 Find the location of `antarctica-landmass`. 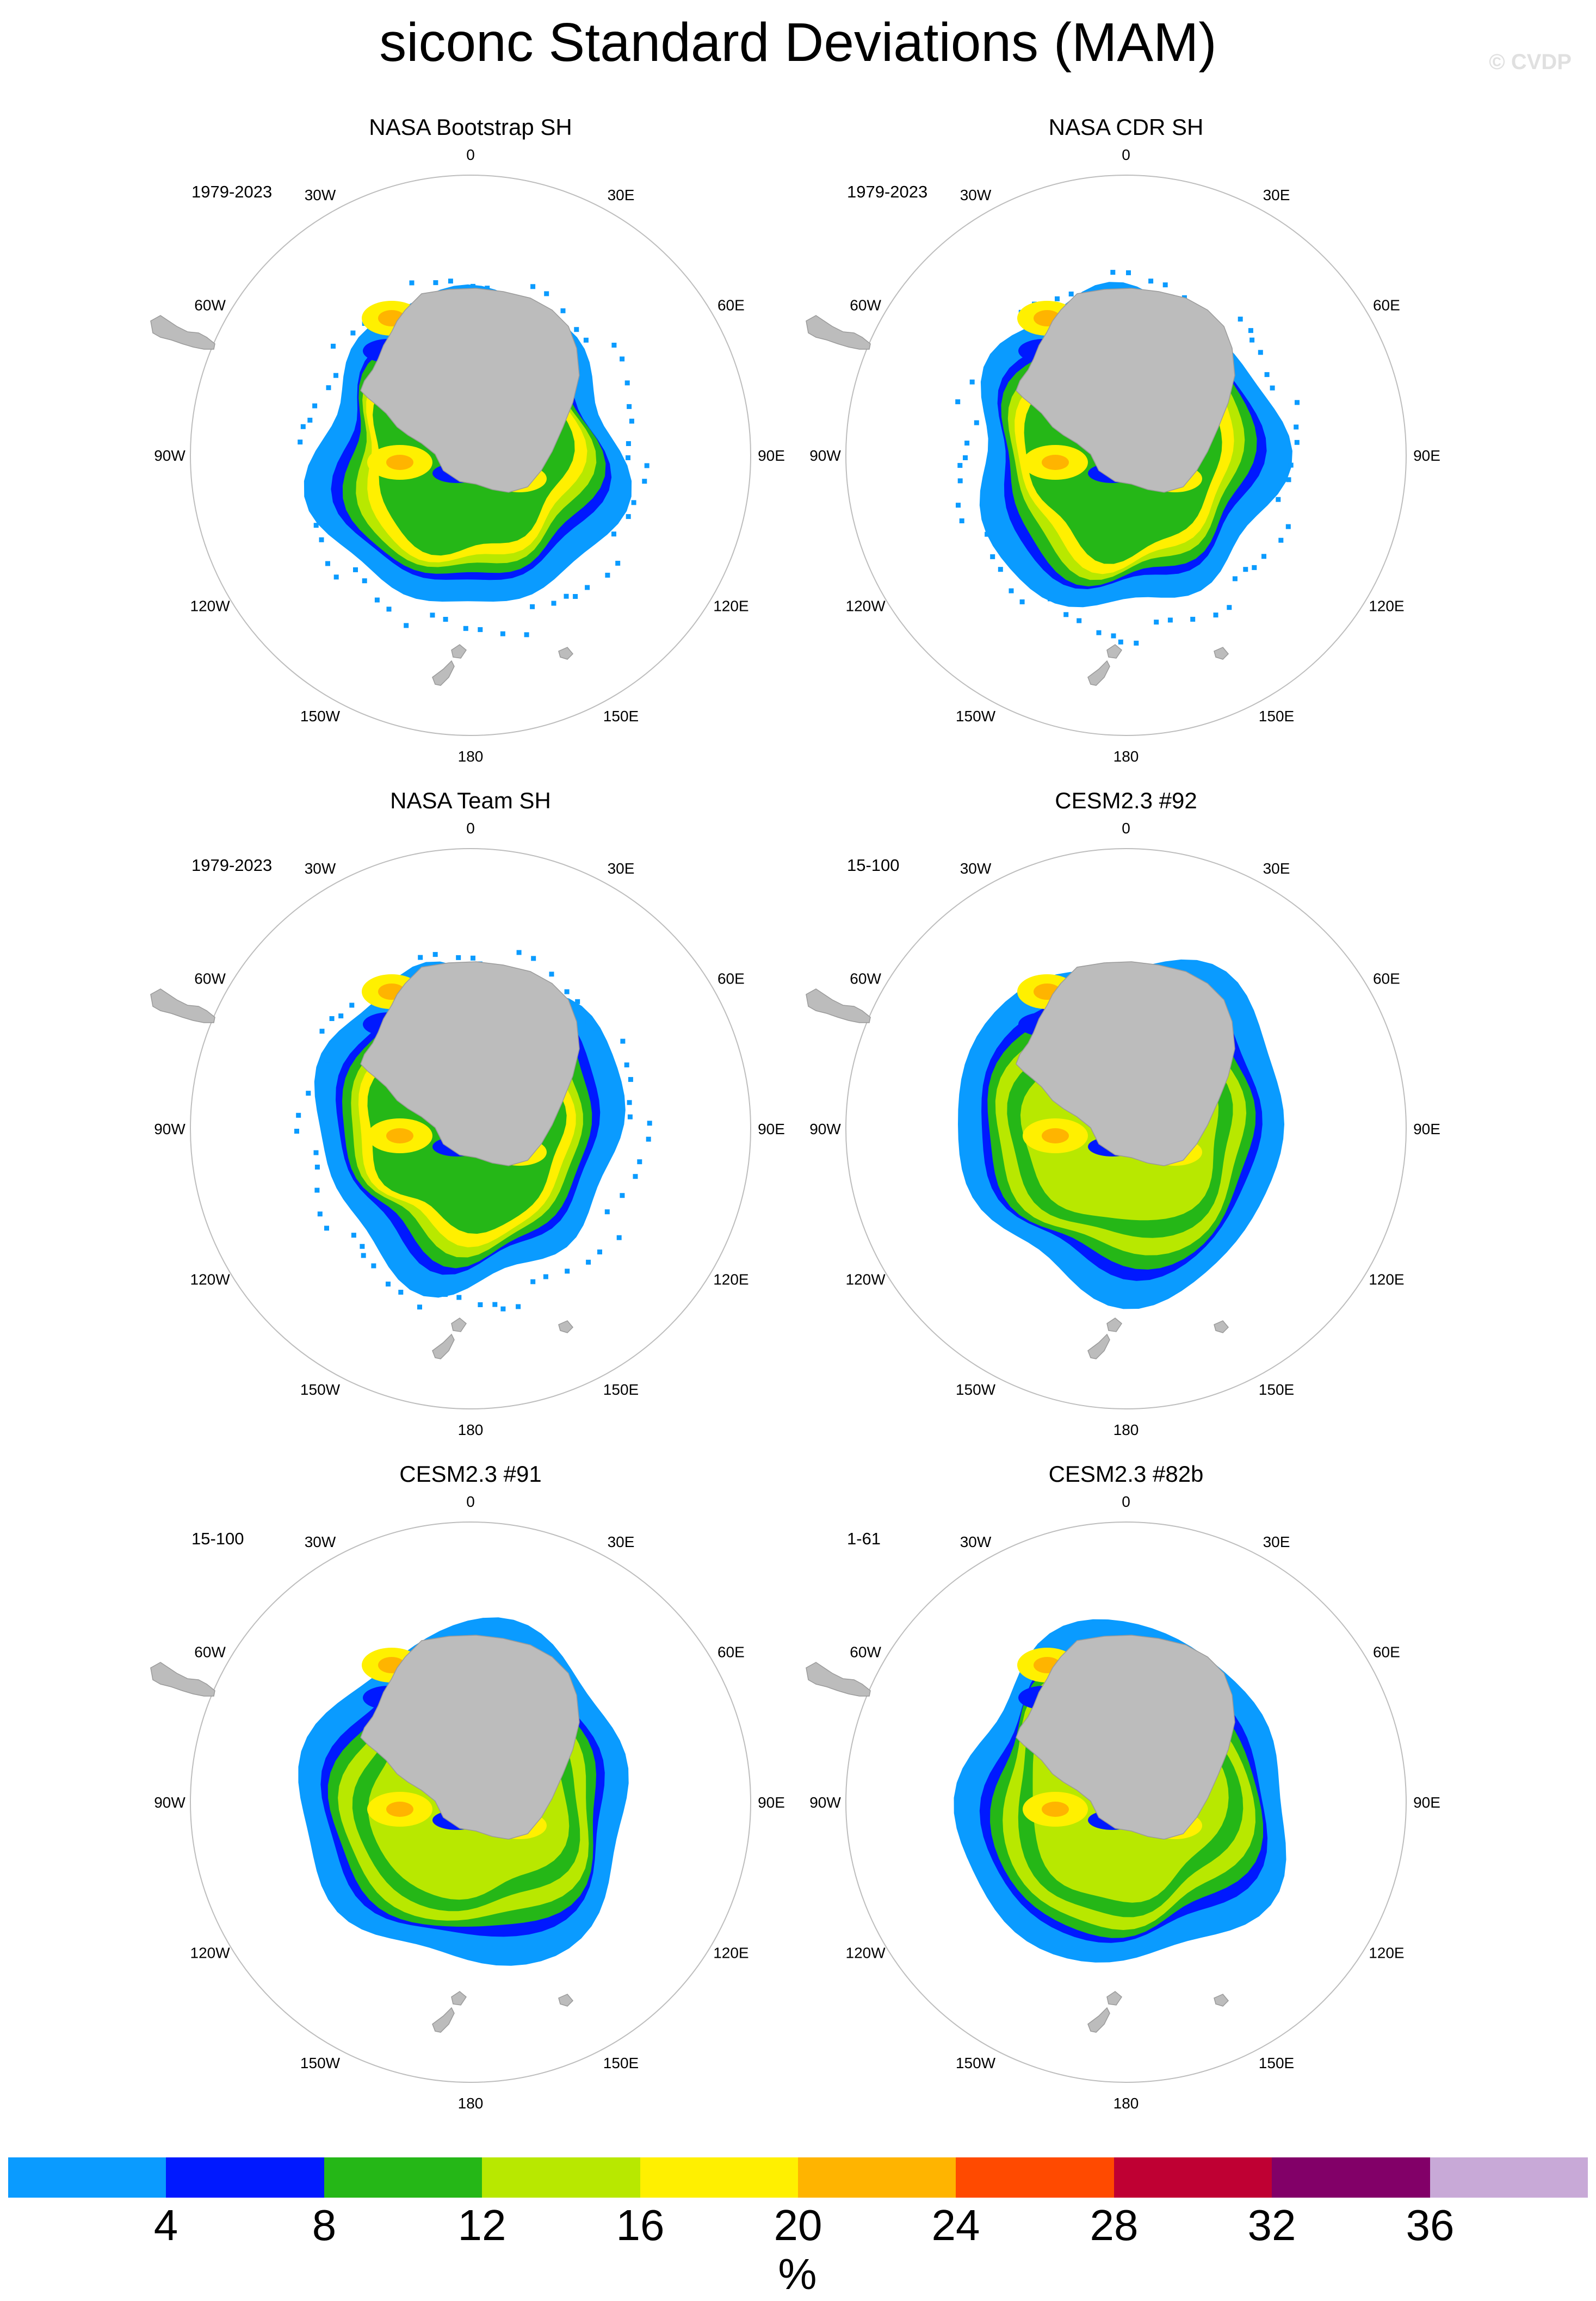

antarctica-landmass is located at coordinates (1125, 390).